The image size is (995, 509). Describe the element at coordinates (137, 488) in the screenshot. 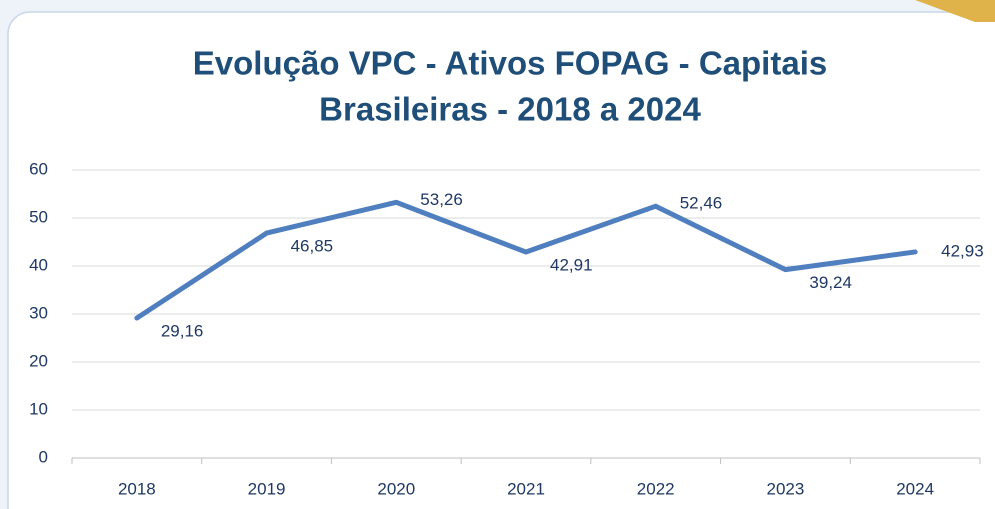

I see `x-tick-label: 2018` at that location.